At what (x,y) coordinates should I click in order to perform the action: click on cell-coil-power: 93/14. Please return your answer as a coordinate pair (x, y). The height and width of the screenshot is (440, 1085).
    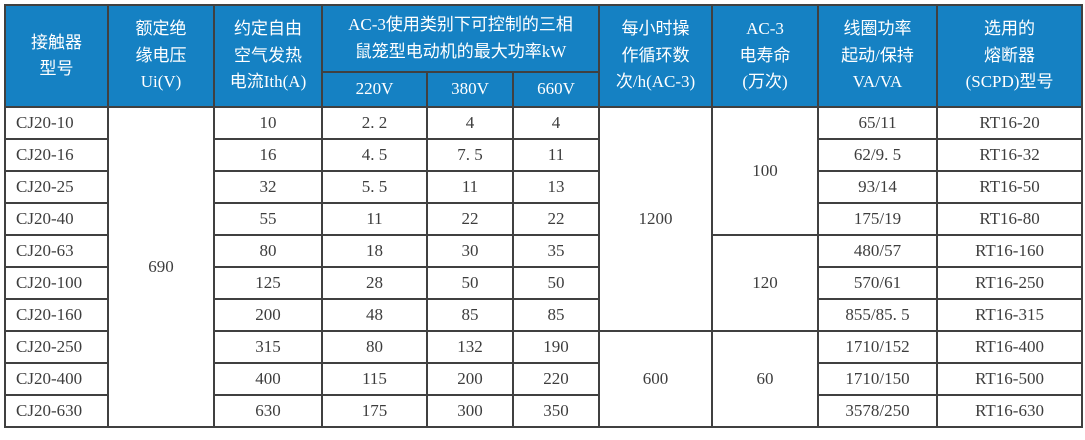
    Looking at the image, I should click on (878, 187).